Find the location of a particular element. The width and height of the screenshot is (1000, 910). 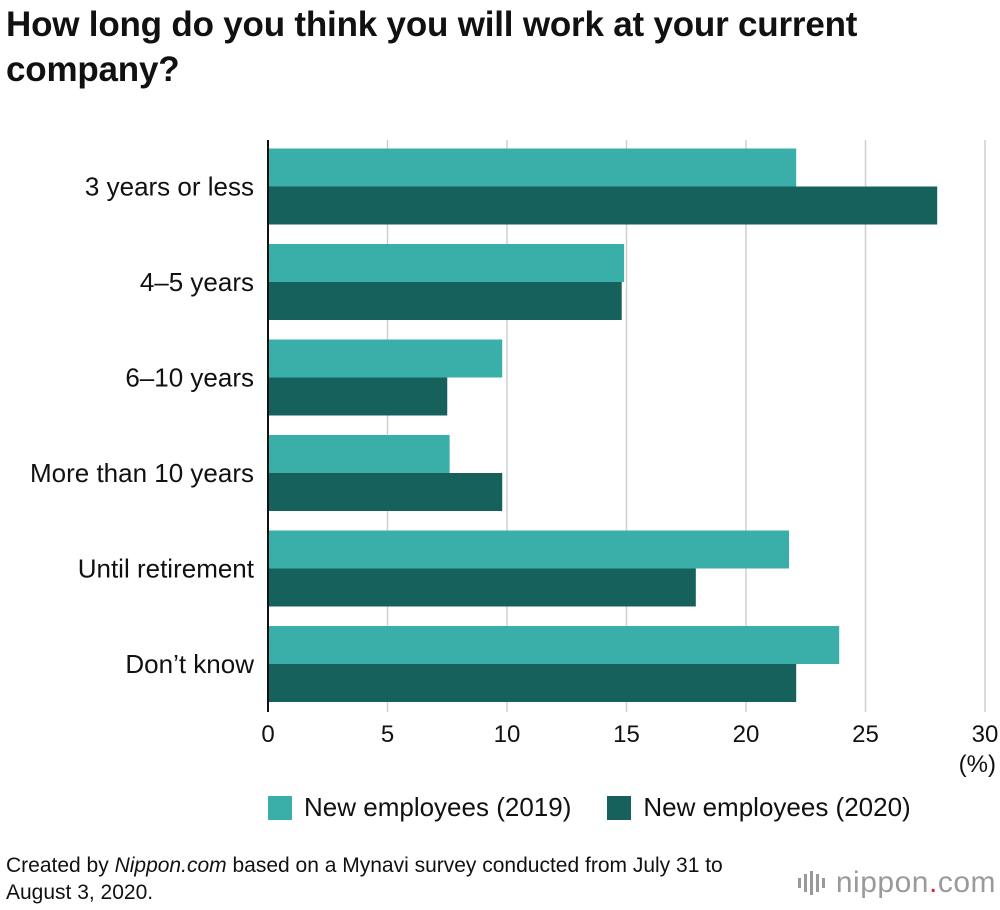

x-unit-label: (%) is located at coordinates (977, 764).